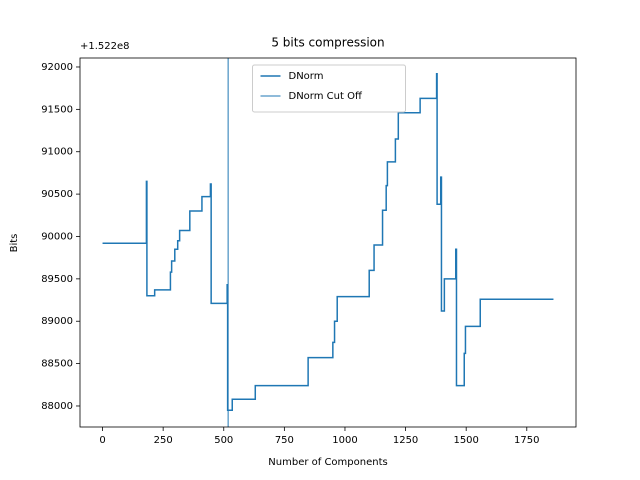 The height and width of the screenshot is (480, 640). What do you see at coordinates (57, 364) in the screenshot?
I see `y-tick-label: 88500` at bounding box center [57, 364].